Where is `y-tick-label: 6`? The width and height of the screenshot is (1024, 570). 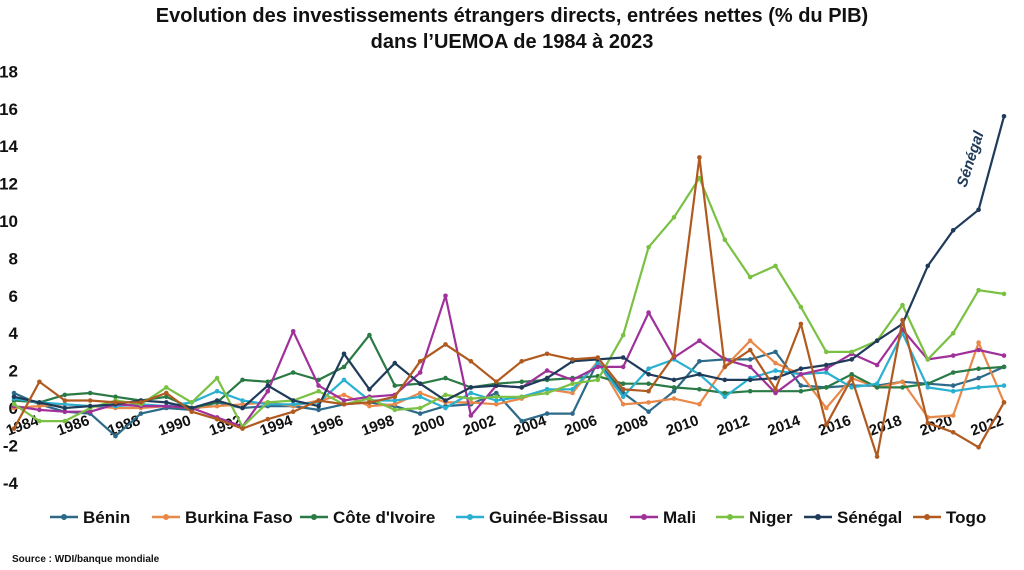 y-tick-label: 6 is located at coordinates (13, 296).